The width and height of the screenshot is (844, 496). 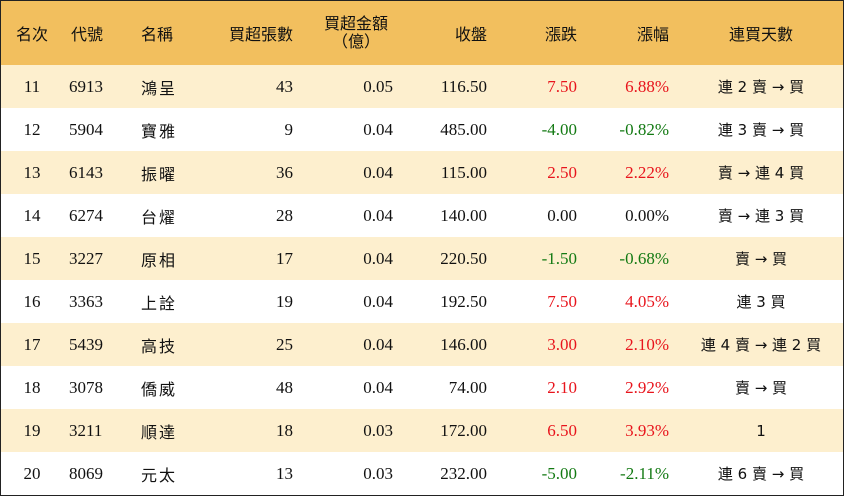 What do you see at coordinates (284, 172) in the screenshot?
I see `cell-net-buy-lots: 36` at bounding box center [284, 172].